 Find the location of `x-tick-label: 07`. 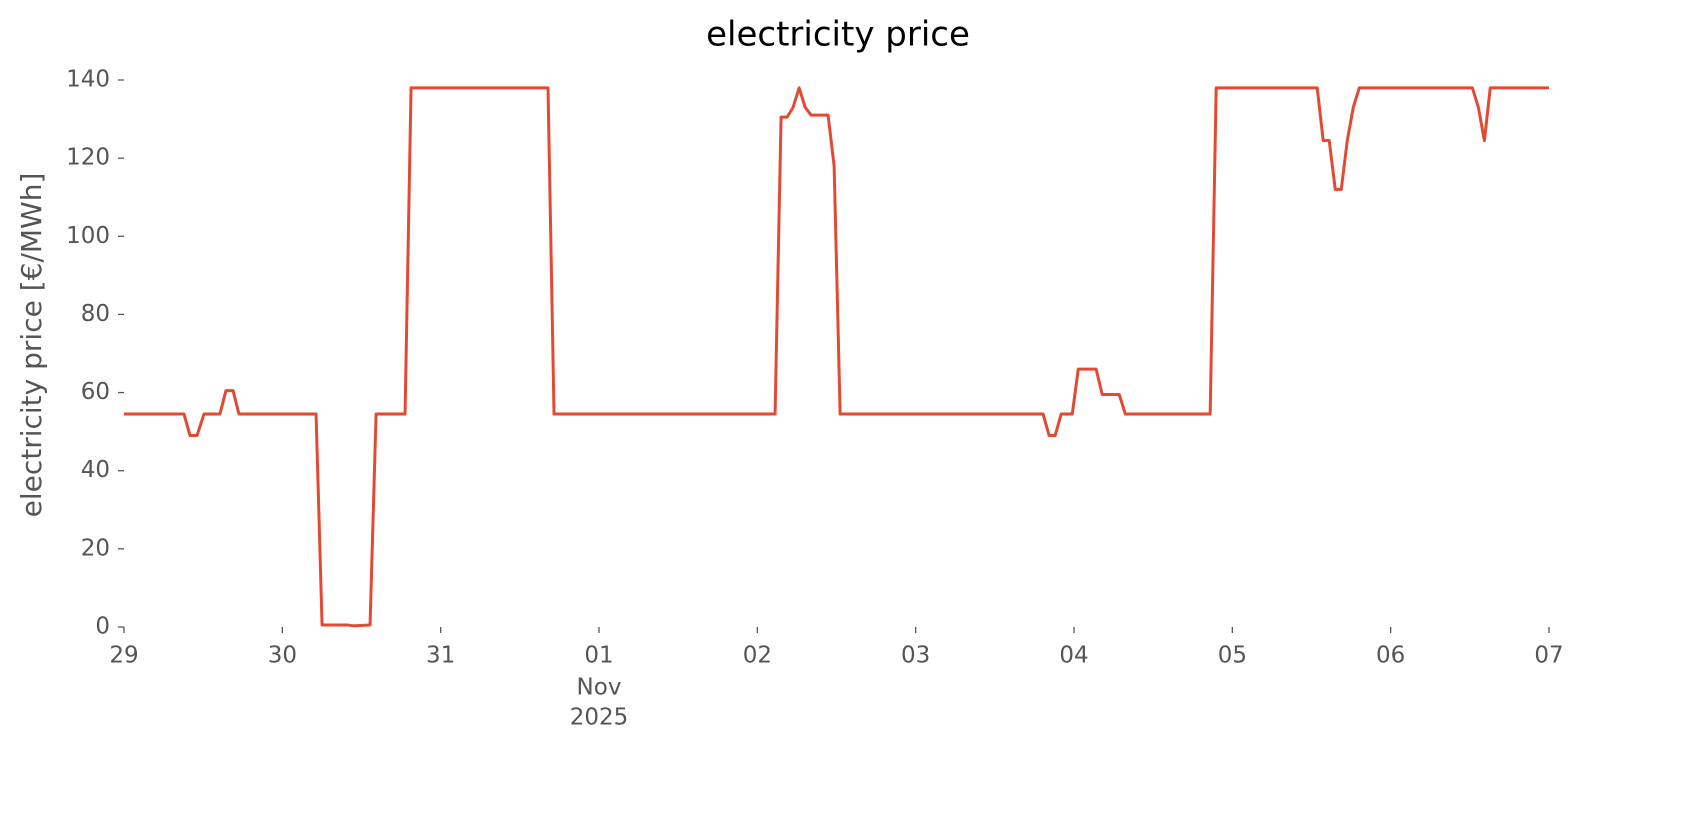

x-tick-label: 07 is located at coordinates (1548, 656).